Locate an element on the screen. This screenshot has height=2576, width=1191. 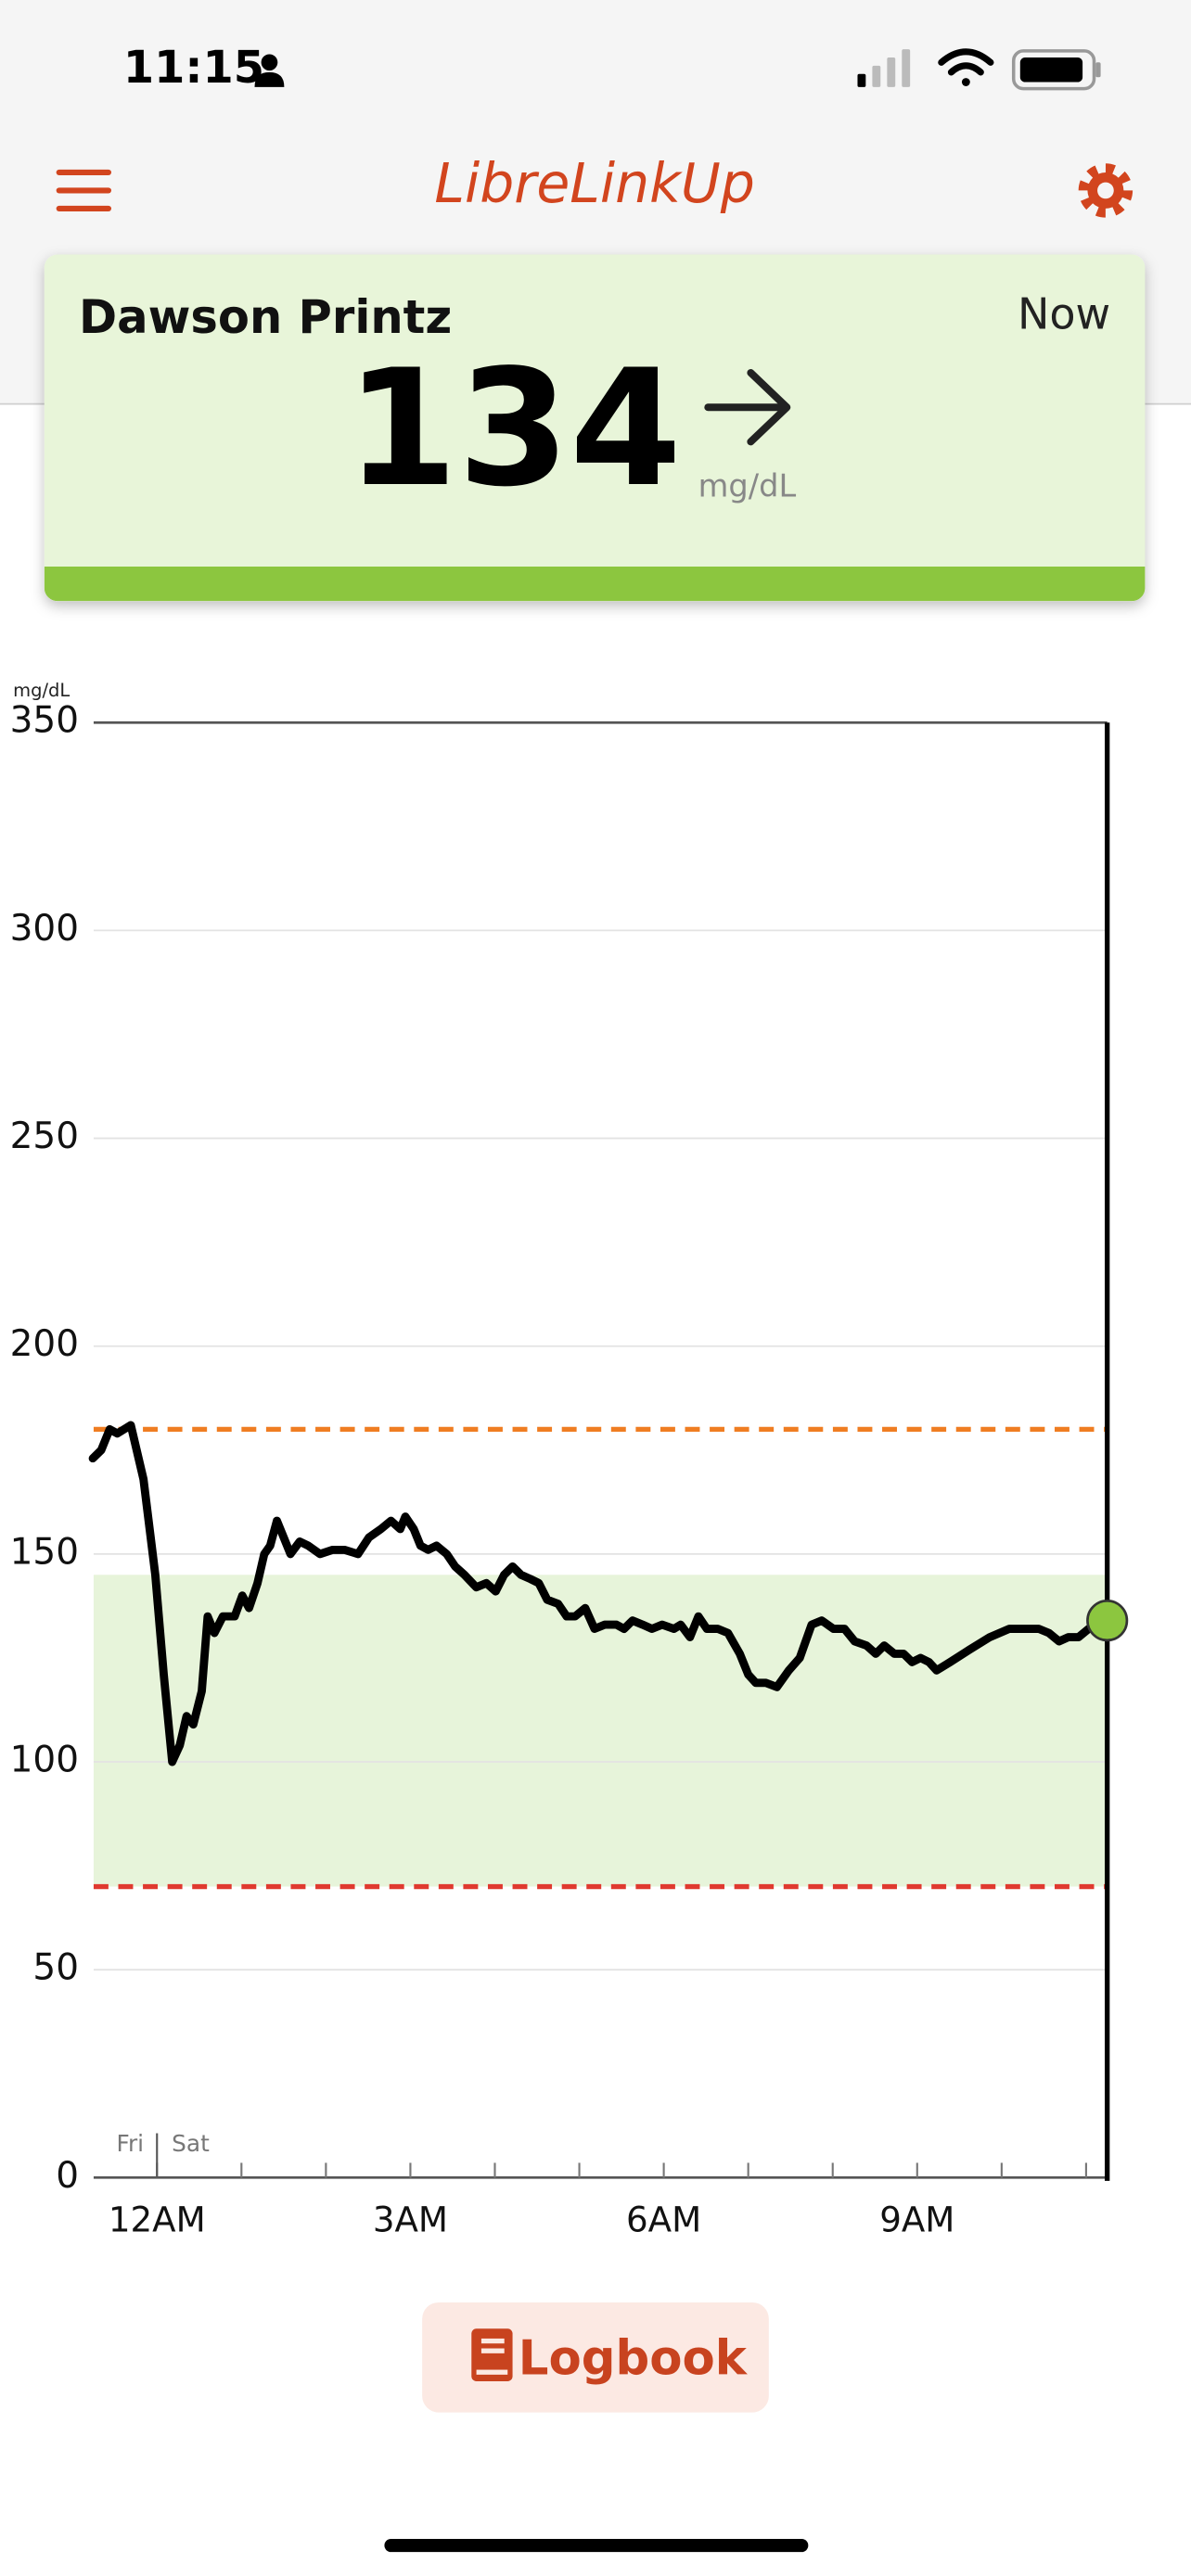
glucose-value: 134 is located at coordinates (514, 428).